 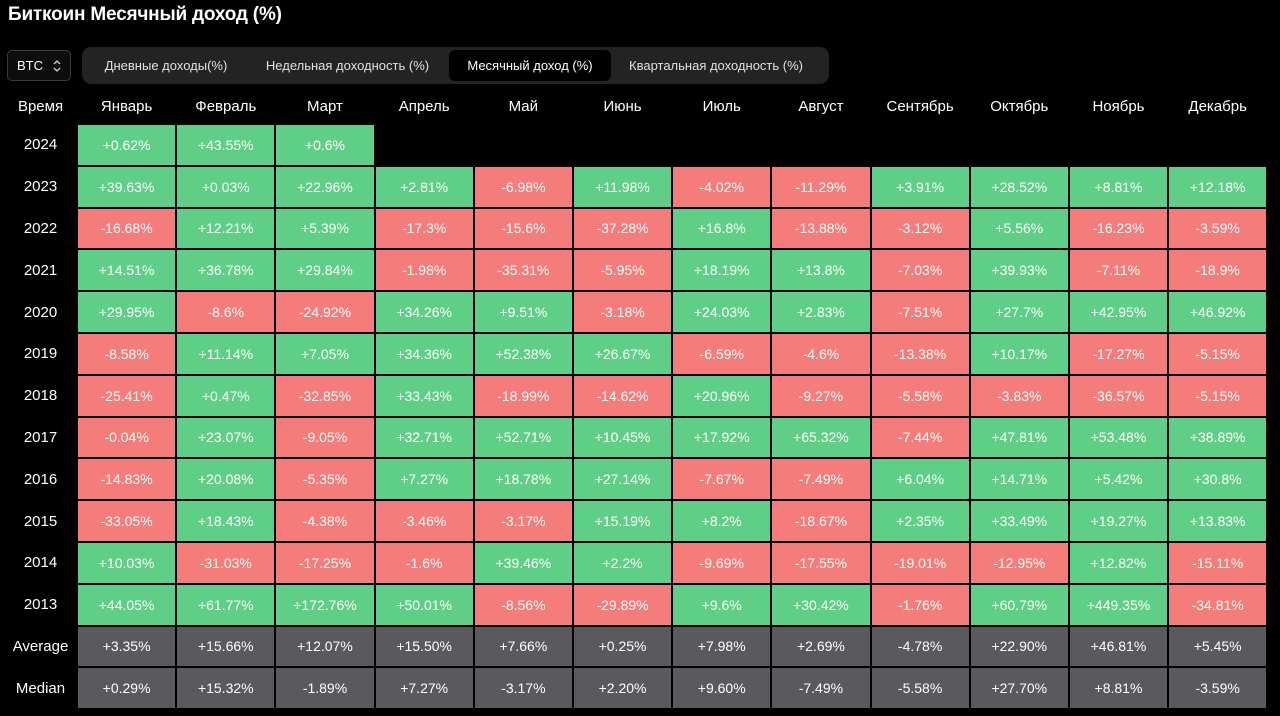 What do you see at coordinates (1019, 604) in the screenshot?
I see `return-cell: +60.79%` at bounding box center [1019, 604].